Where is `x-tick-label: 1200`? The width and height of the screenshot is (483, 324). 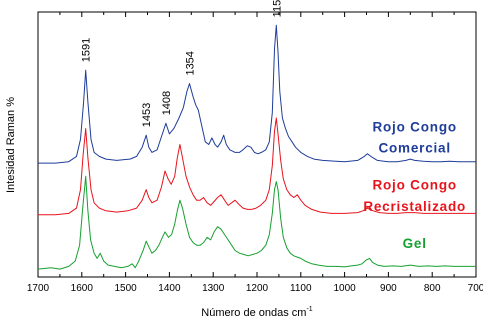
x-tick-label: 1200 is located at coordinates (257, 288).